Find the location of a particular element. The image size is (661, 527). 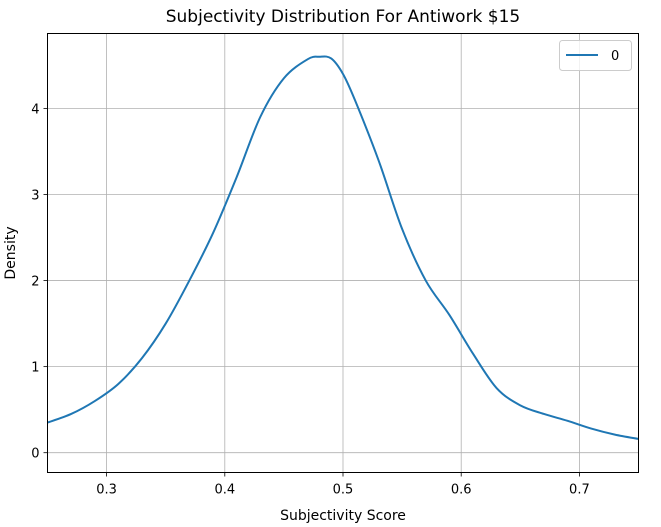

x-tick-label: 0.4 is located at coordinates (224, 490).